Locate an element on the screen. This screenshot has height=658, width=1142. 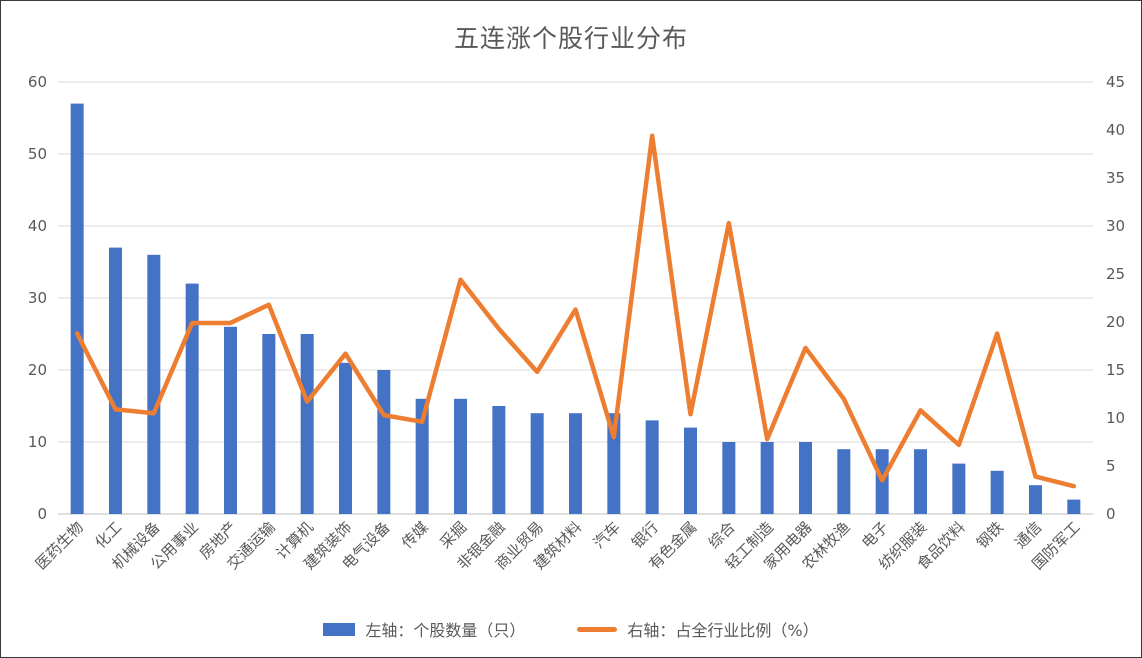
line-series-swatch-icon is located at coordinates (597, 629).